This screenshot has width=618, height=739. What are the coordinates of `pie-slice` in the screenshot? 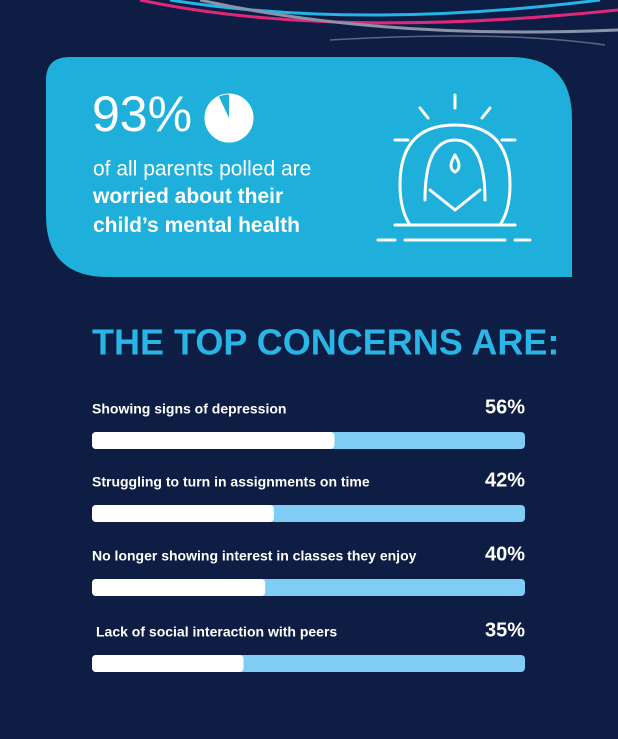 It's located at (229, 118).